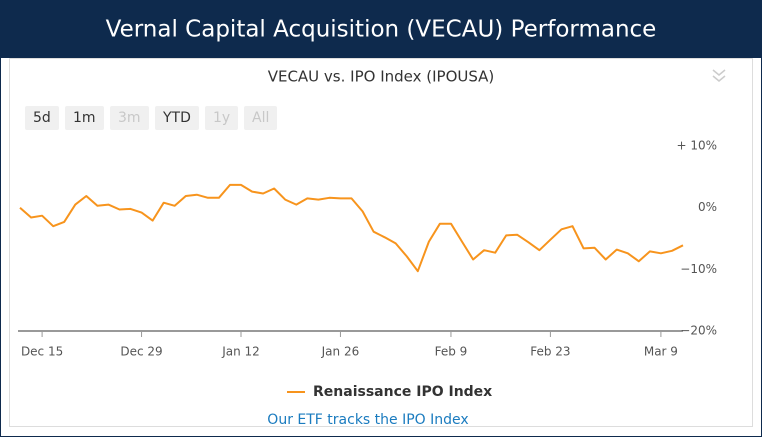  Describe the element at coordinates (550, 352) in the screenshot. I see `x-tick-label: Feb 23` at that location.